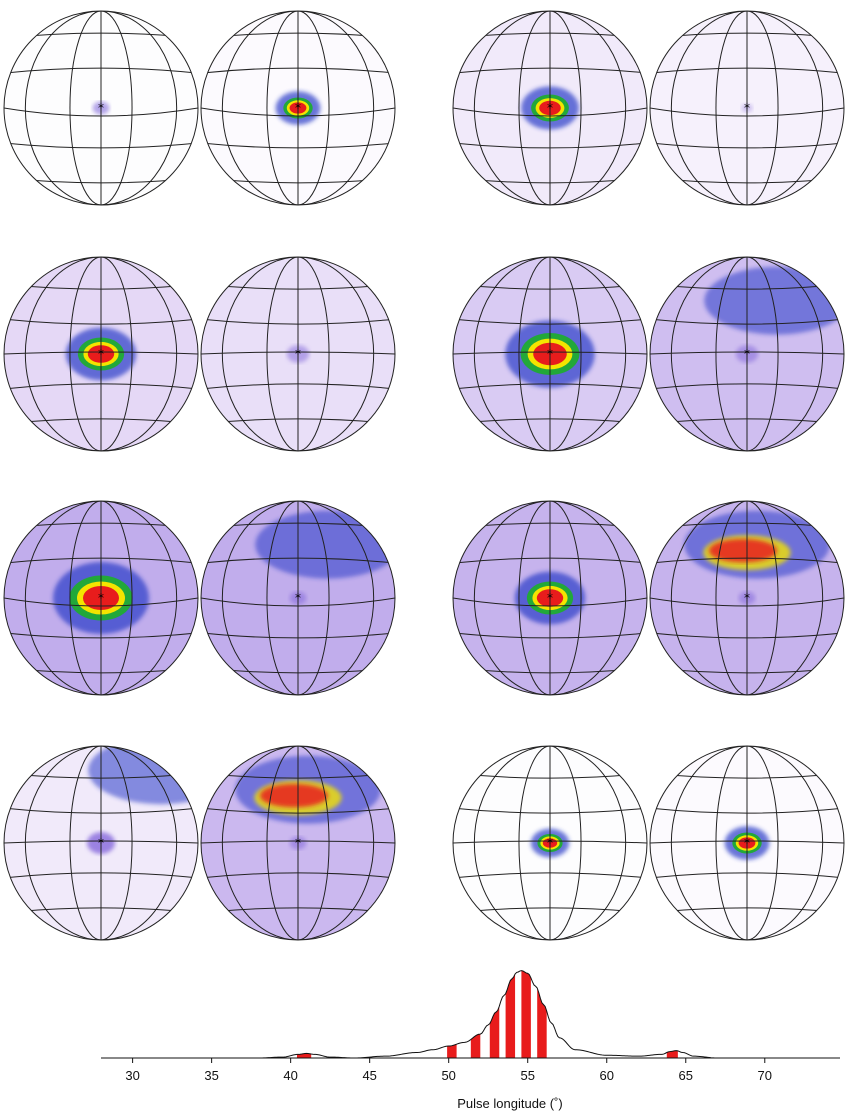 The image size is (852, 1117). I want to click on x-axis-title: Pulse longitude (˚), so click(510, 1103).